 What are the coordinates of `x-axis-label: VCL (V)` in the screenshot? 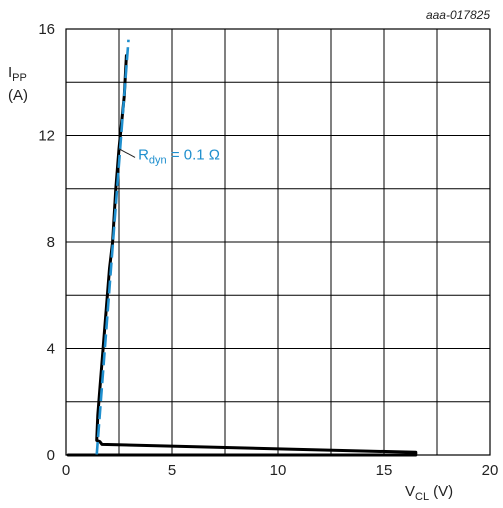 It's located at (429, 493).